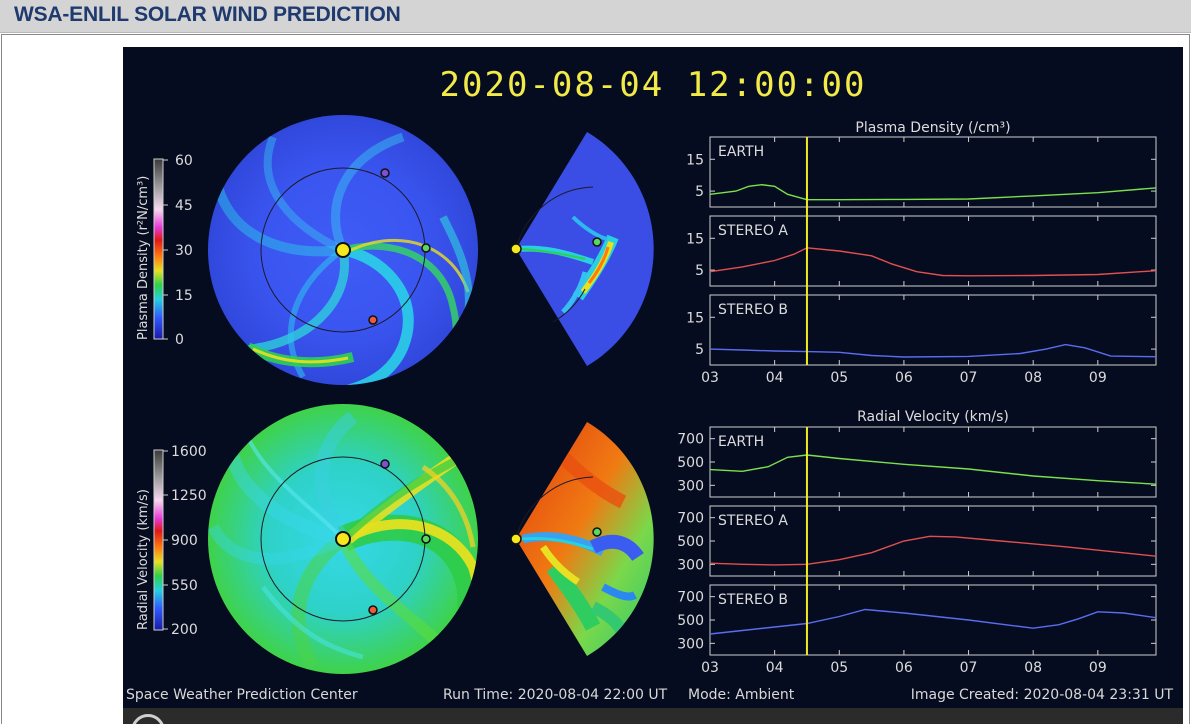 This screenshot has height=724, width=1191. What do you see at coordinates (555, 695) in the screenshot?
I see `run-time-label: Run Time: 2020-08-04 22:00 UT` at bounding box center [555, 695].